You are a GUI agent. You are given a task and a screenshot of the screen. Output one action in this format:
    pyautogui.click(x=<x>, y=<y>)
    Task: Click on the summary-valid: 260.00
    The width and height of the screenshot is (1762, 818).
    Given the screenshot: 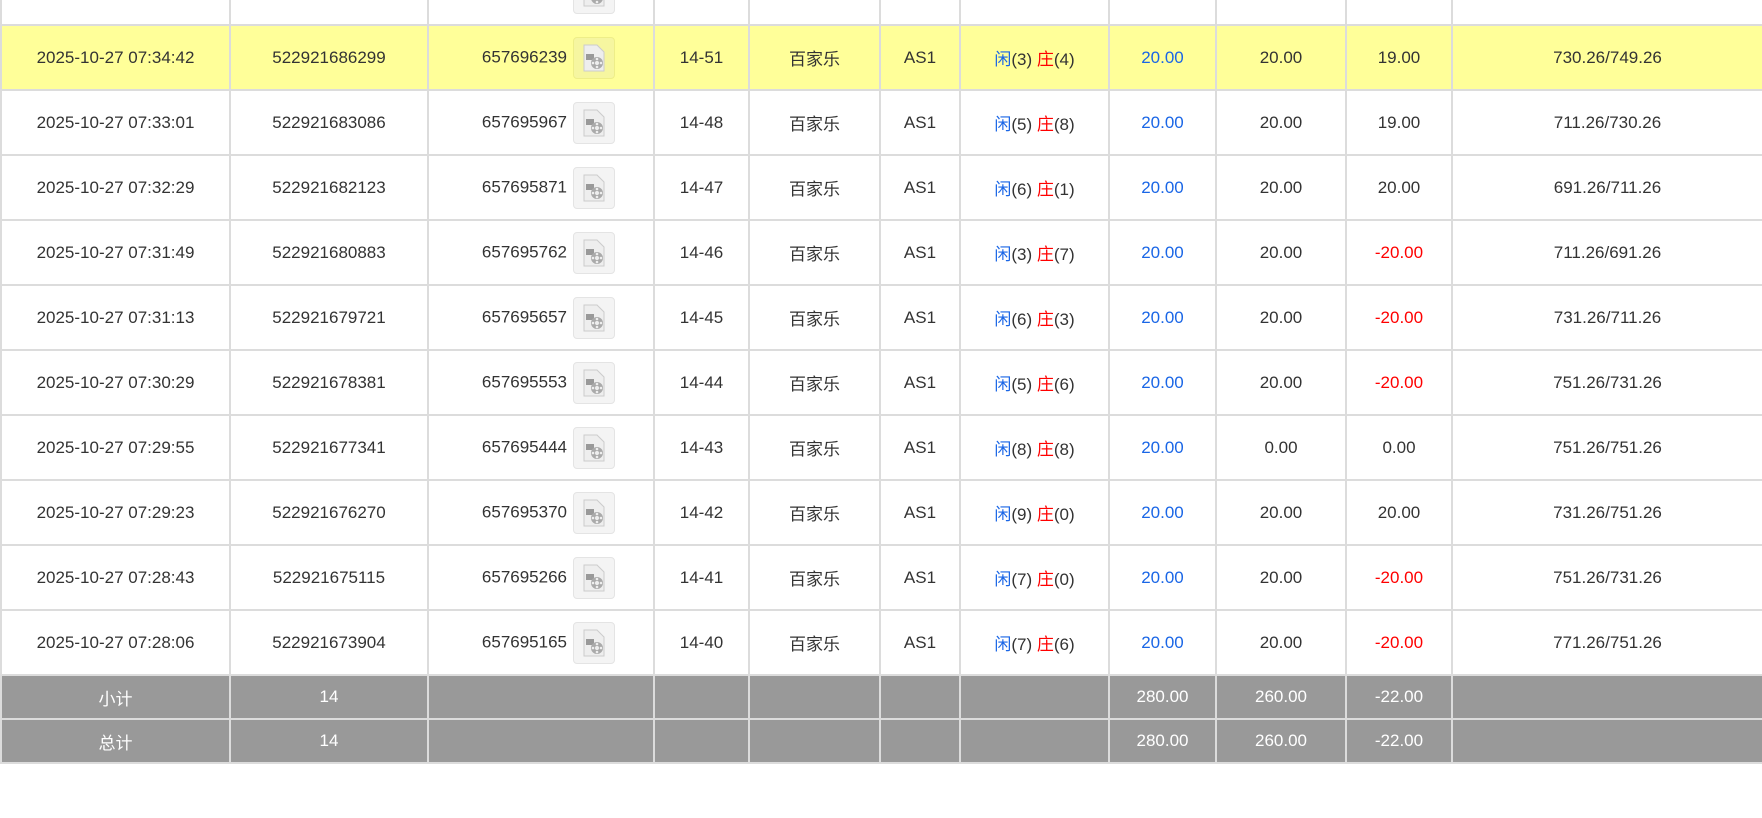 What is the action you would take?
    pyautogui.click(x=1281, y=697)
    